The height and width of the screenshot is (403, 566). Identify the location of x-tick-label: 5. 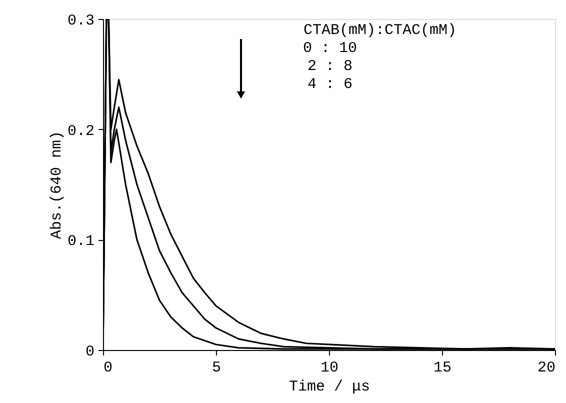
(217, 368).